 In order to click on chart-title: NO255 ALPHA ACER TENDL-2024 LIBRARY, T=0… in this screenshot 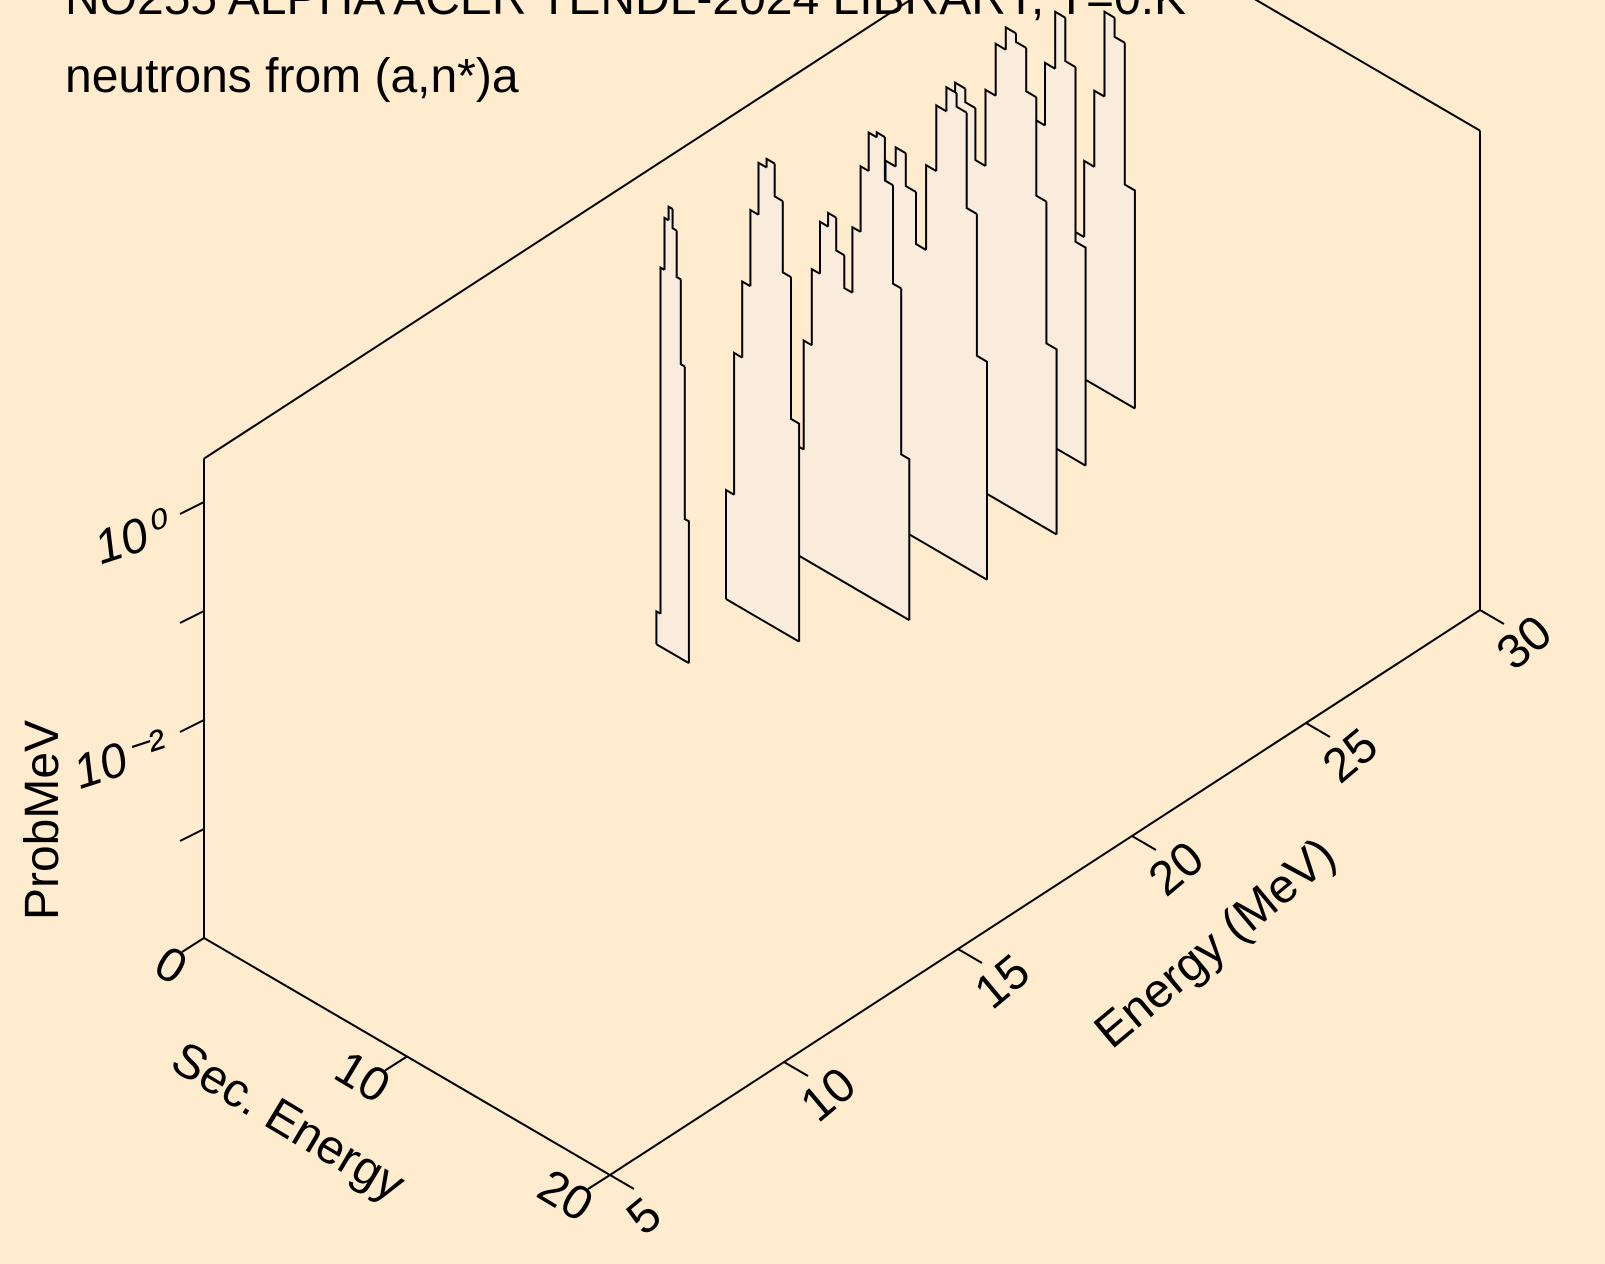, I will do `click(625, 12)`.